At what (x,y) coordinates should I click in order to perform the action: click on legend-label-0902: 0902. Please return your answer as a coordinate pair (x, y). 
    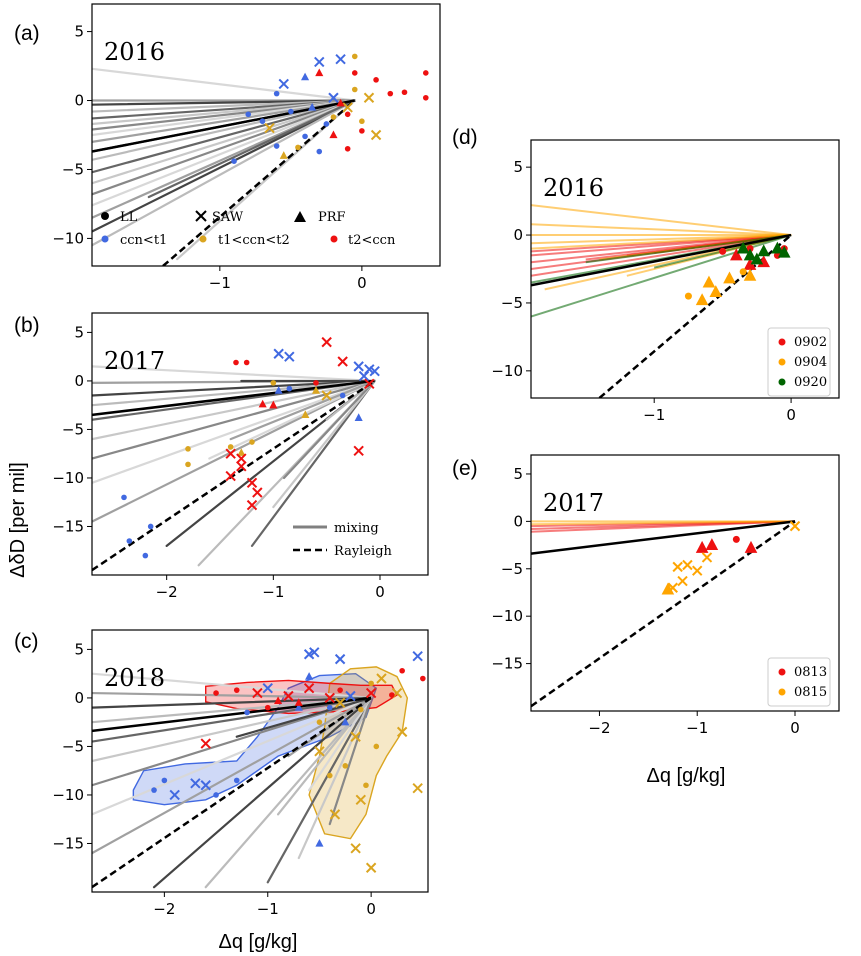
    Looking at the image, I should click on (810, 342).